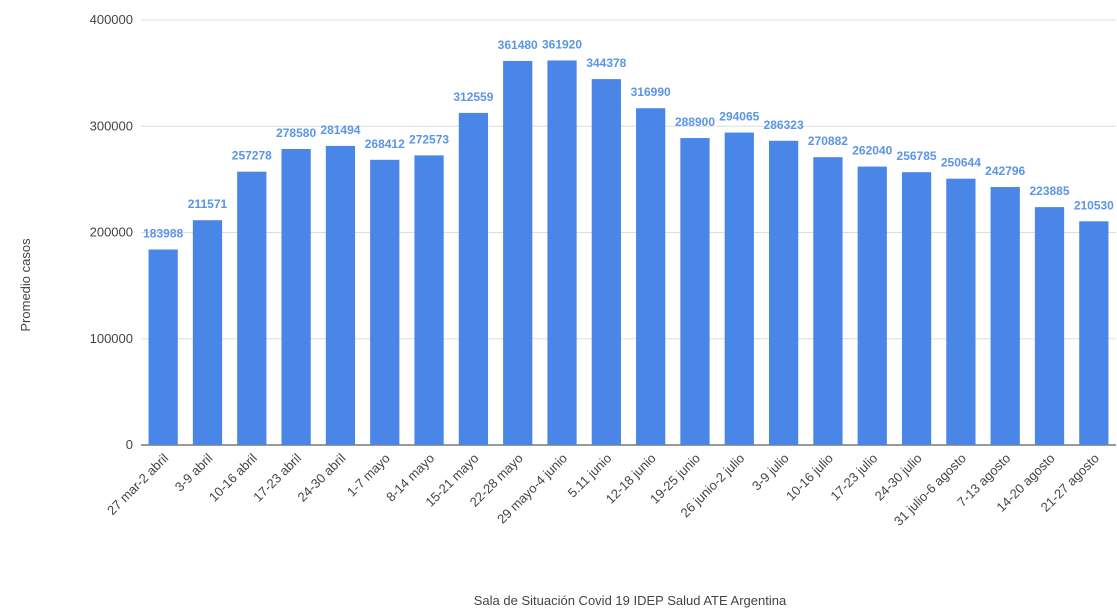  Describe the element at coordinates (828, 141) in the screenshot. I see `value-label: 270882` at that location.